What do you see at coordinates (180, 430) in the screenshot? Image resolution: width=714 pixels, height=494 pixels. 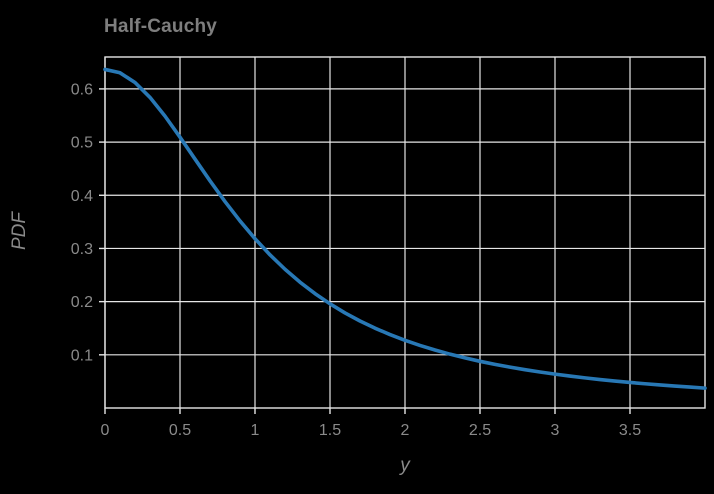 I see `x-tick-label: 0.5` at bounding box center [180, 430].